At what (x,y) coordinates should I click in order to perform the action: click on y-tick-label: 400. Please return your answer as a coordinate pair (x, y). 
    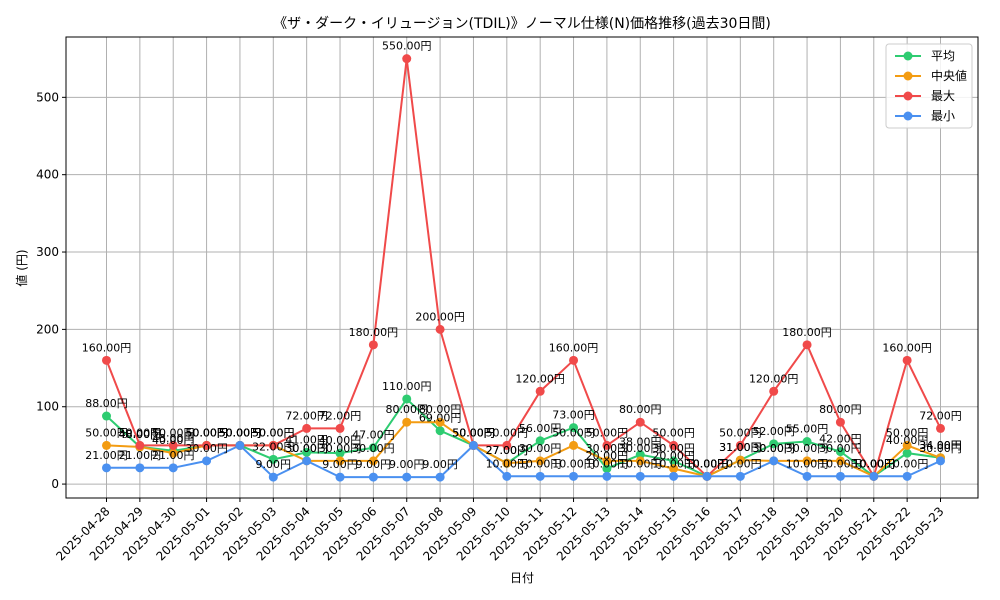
    Looking at the image, I should click on (47, 175).